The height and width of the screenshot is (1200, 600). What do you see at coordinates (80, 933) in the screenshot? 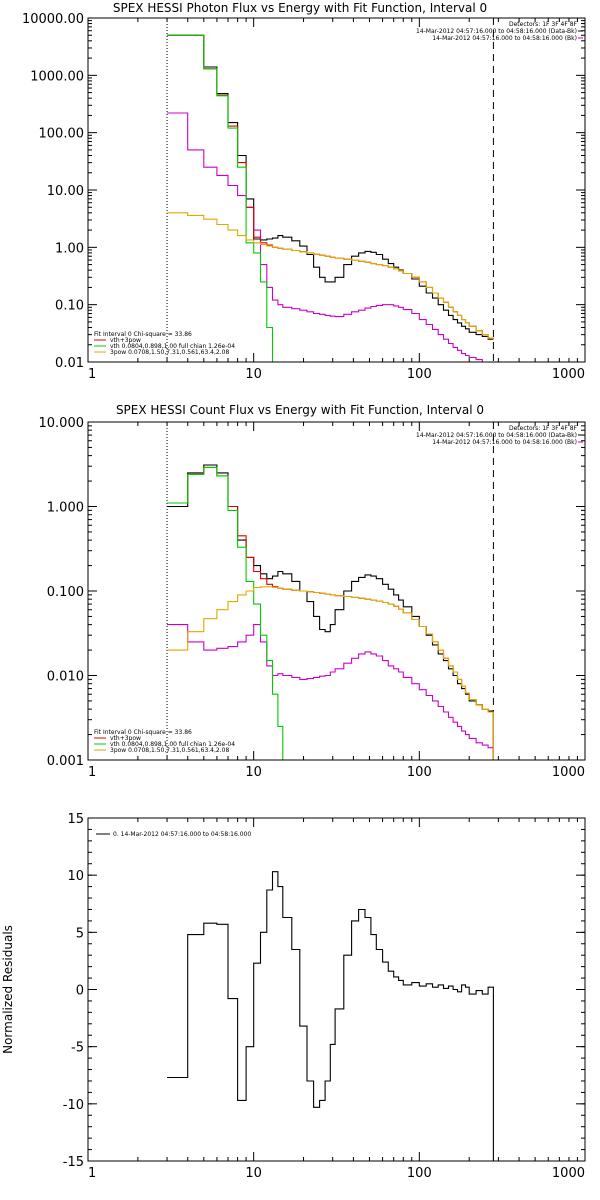
I see `y-tick-label: 5` at bounding box center [80, 933].